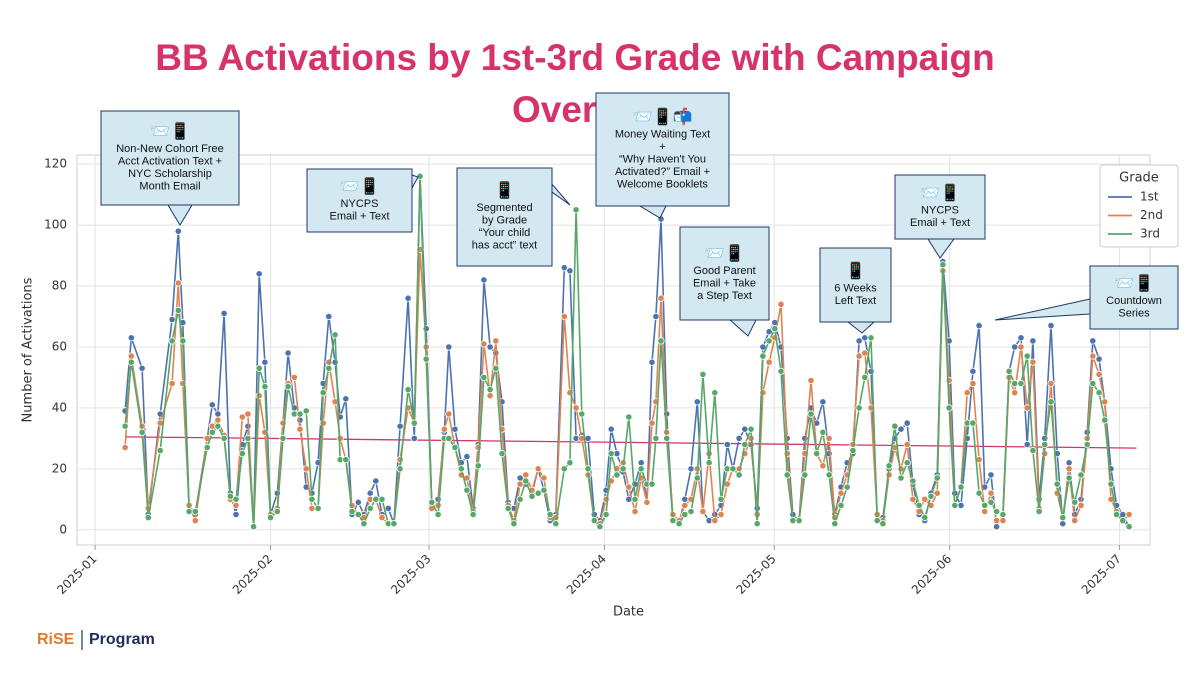 The width and height of the screenshot is (1200, 675). What do you see at coordinates (56, 639) in the screenshot?
I see `footer-logo: RiSE` at bounding box center [56, 639].